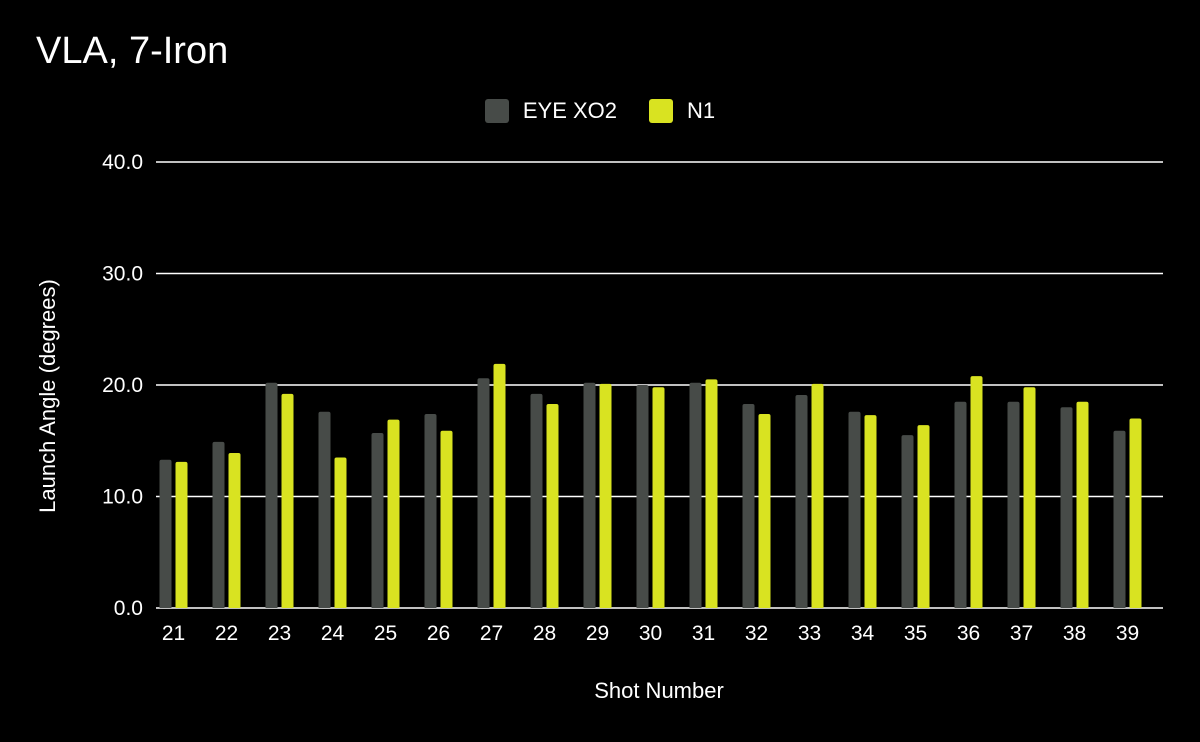 Image resolution: width=1200 pixels, height=742 pixels. I want to click on x-tick-label-24: 24, so click(333, 633).